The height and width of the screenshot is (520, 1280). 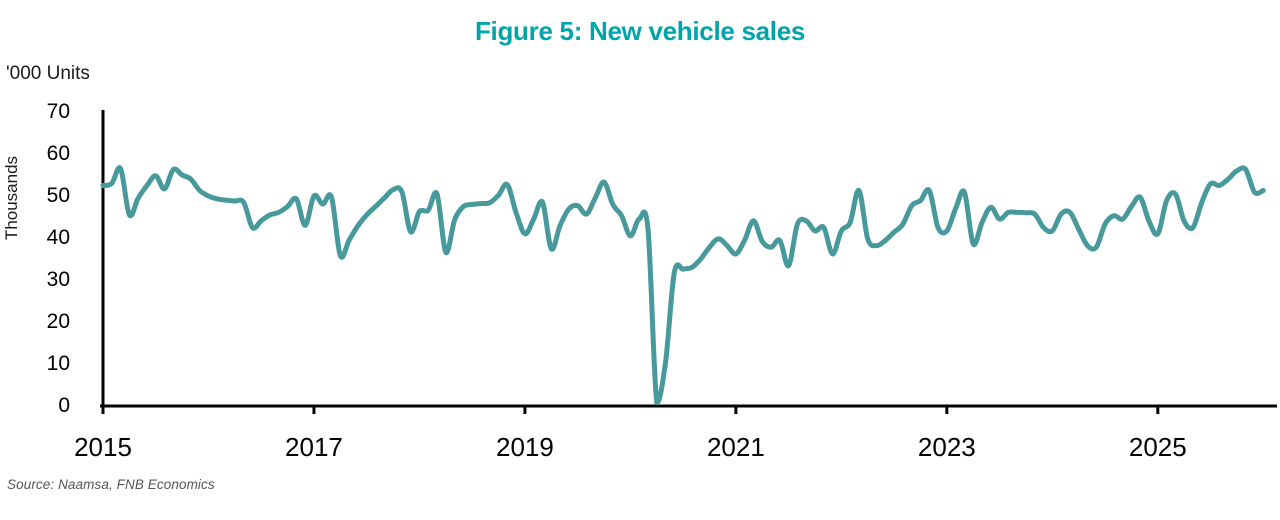 I want to click on x-axis-ticks, so click(x=630, y=409).